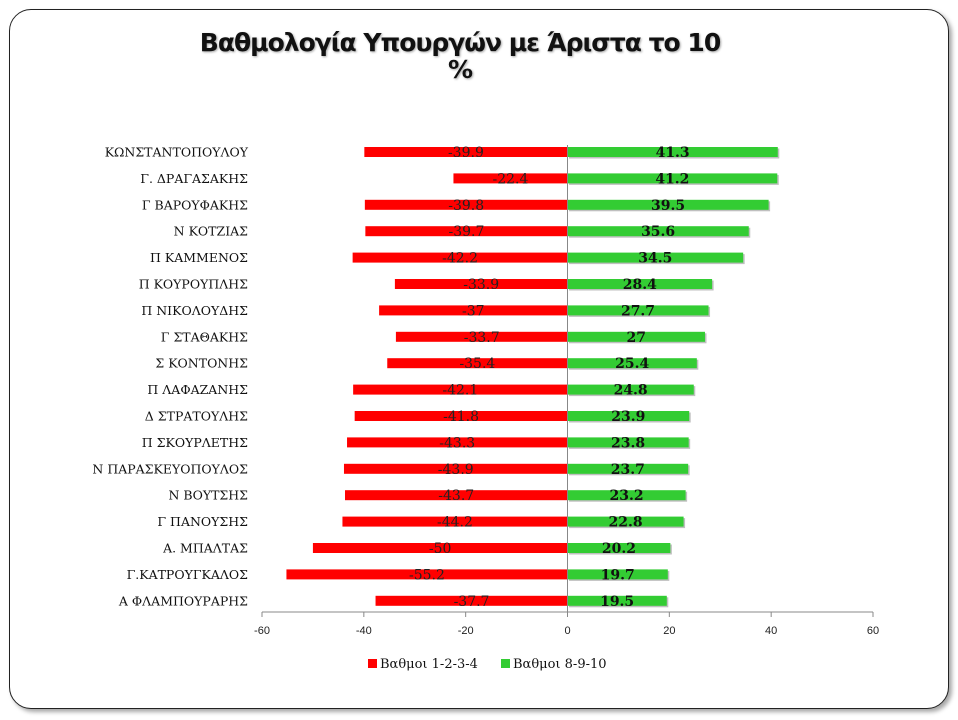 The width and height of the screenshot is (958, 720). Describe the element at coordinates (183, 600) in the screenshot. I see `category-label: Α ΦΛΑΜΠΟΥΡΑΡΗΣ` at that location.